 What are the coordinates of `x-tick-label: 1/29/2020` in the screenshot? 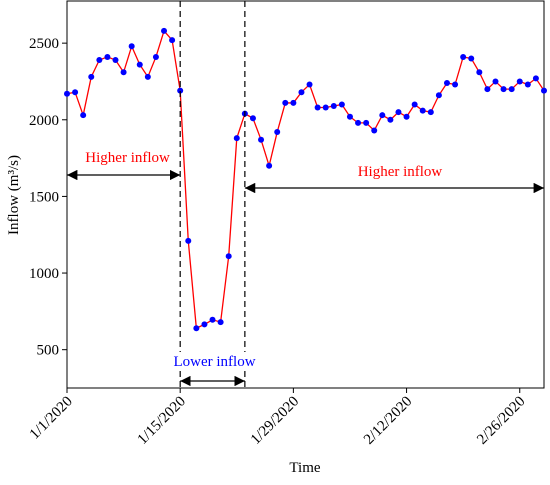 It's located at (275, 421).